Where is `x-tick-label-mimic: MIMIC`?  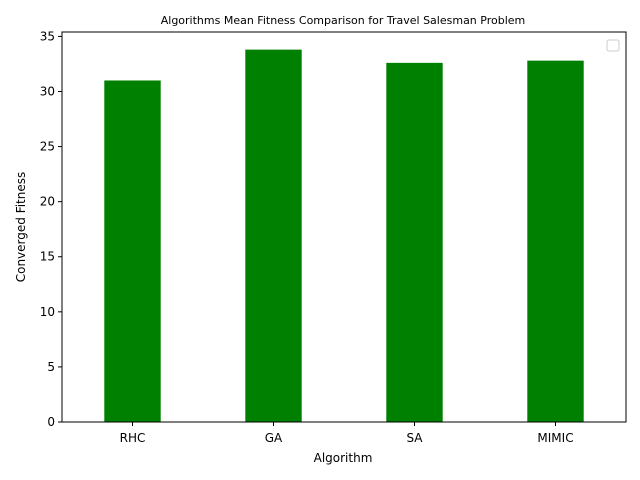 x-tick-label-mimic: MIMIC is located at coordinates (555, 438).